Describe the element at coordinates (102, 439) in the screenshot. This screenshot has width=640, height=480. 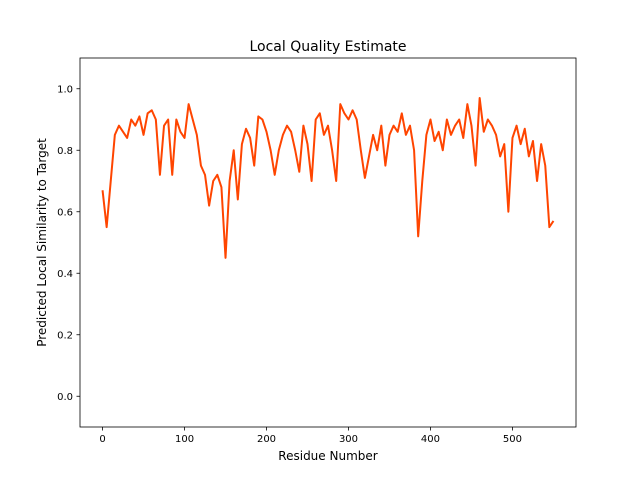
I see `x-tick-label: 0` at that location.